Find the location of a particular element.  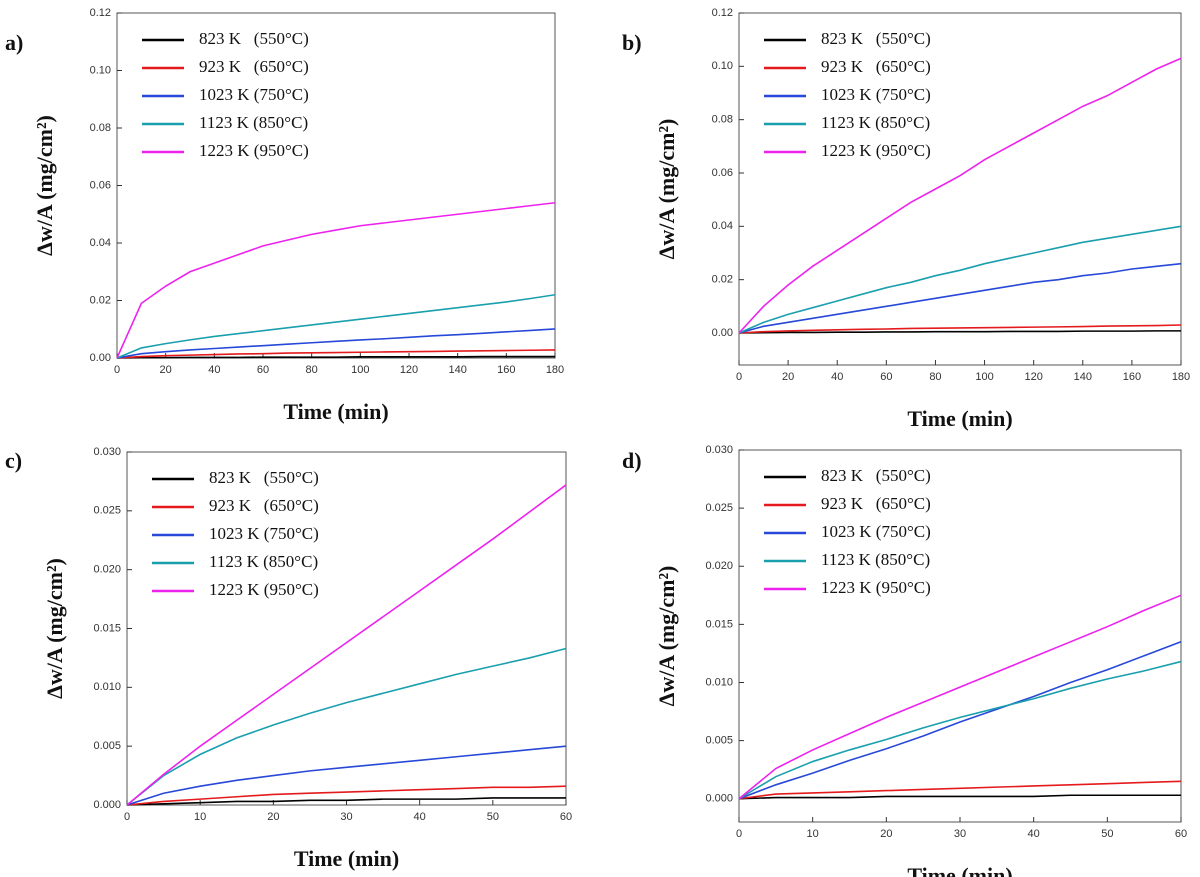

y-tick-label: 0.10 is located at coordinates (722, 66).